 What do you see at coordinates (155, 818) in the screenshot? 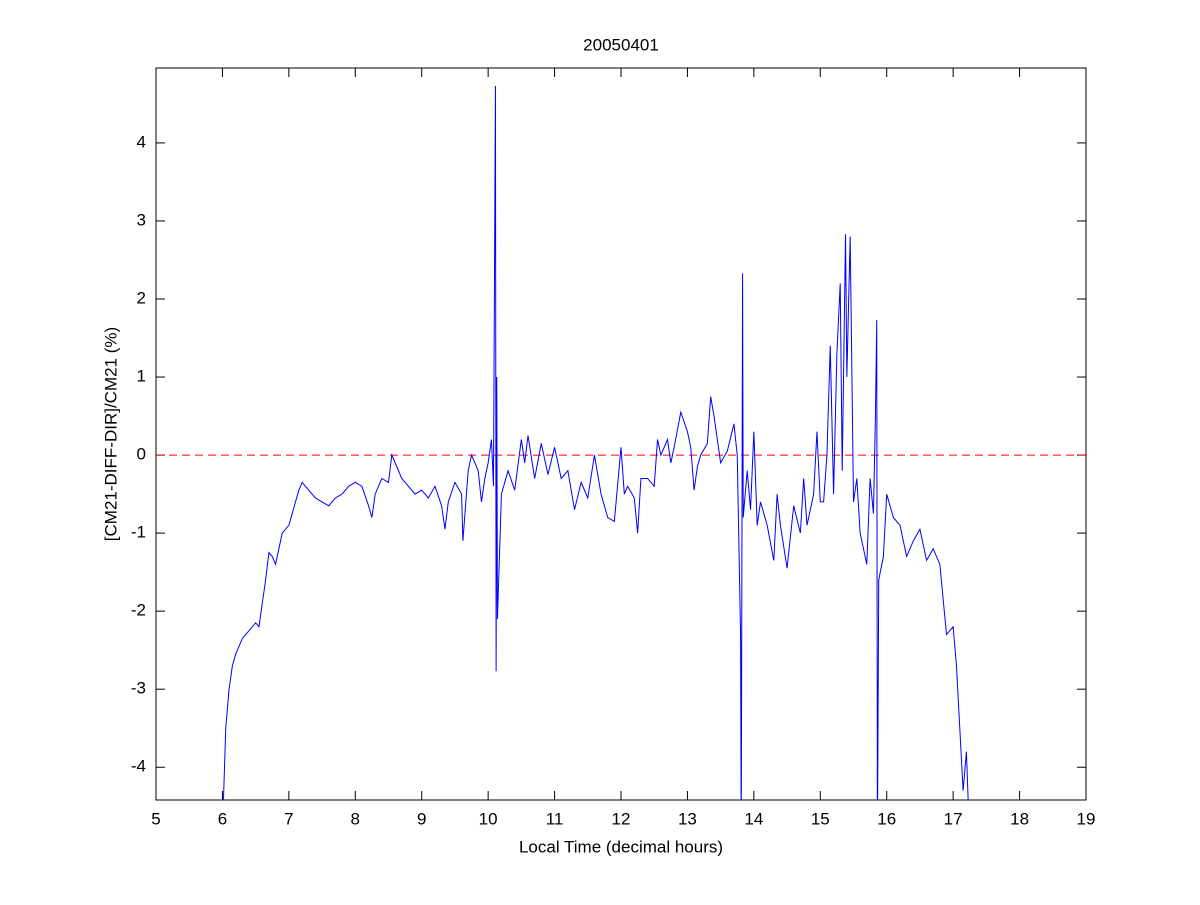
I see `x-tick-label: 5` at bounding box center [155, 818].